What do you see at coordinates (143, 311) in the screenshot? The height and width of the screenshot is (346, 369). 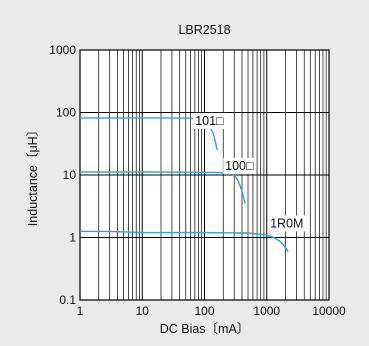 I see `x-tick-label: 10` at bounding box center [143, 311].